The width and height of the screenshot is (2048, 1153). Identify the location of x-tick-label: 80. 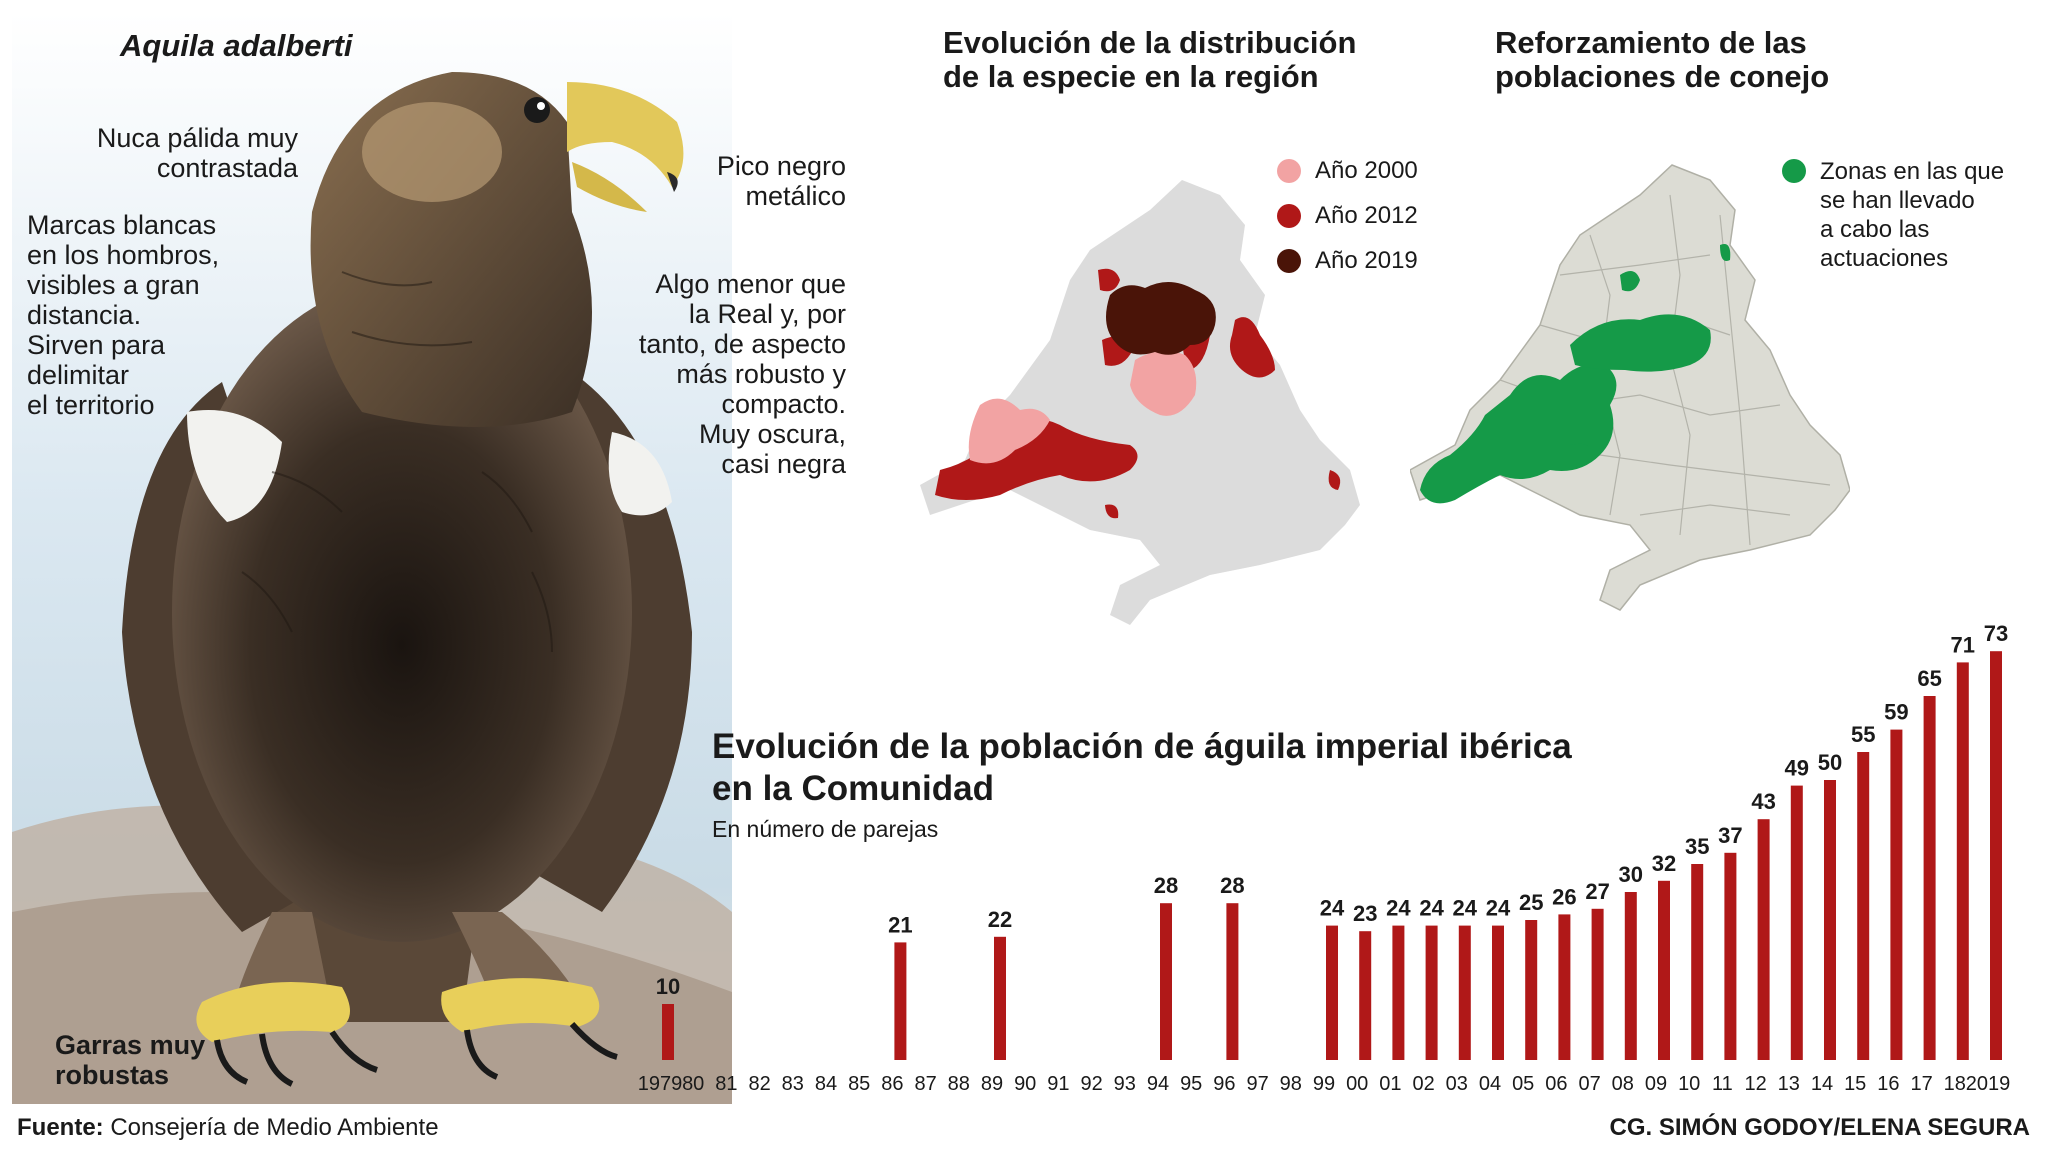
(693, 1084).